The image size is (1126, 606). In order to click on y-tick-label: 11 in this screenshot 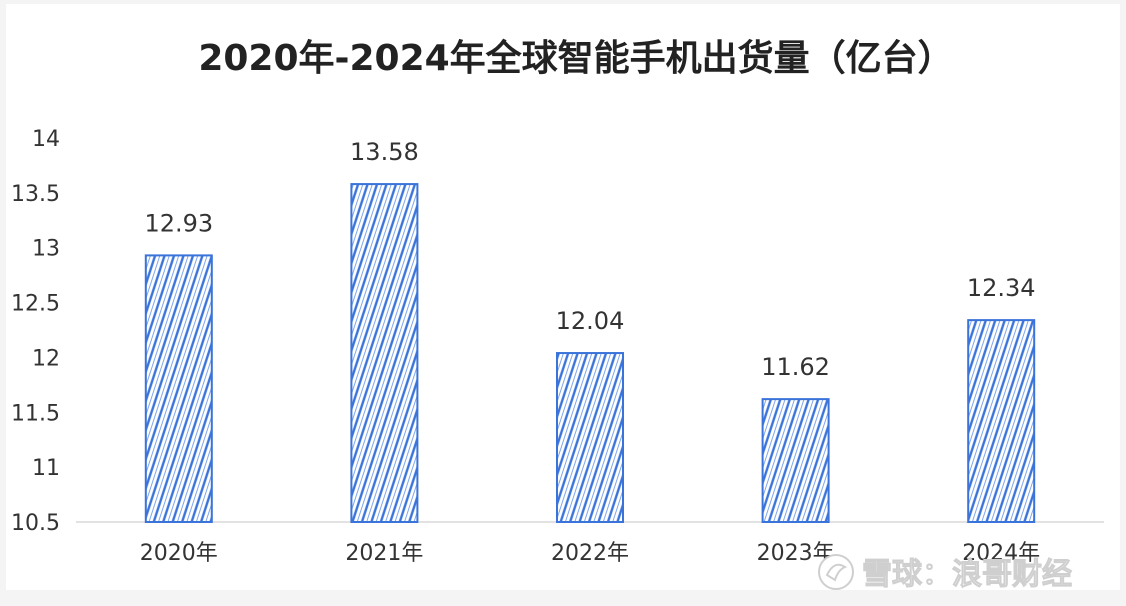, I will do `click(46, 468)`.